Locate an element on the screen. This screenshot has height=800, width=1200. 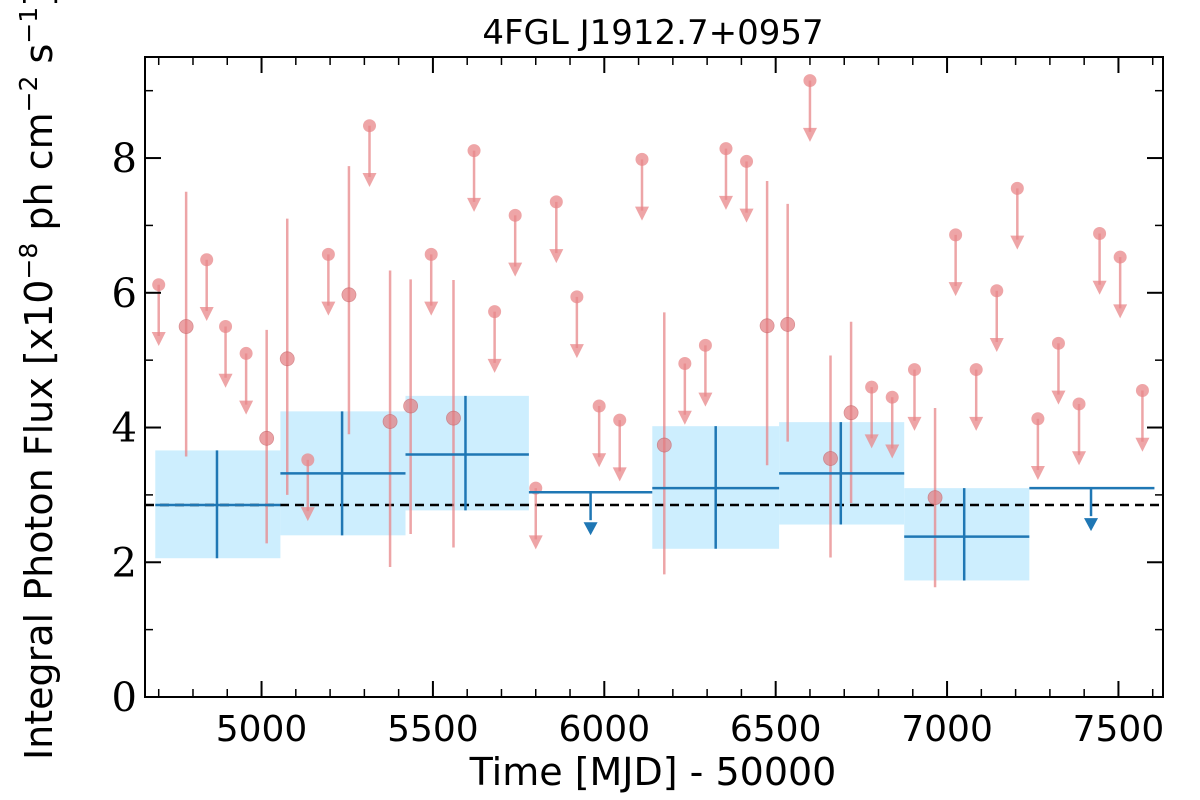
y-tick-label: 2 is located at coordinates (124, 563).